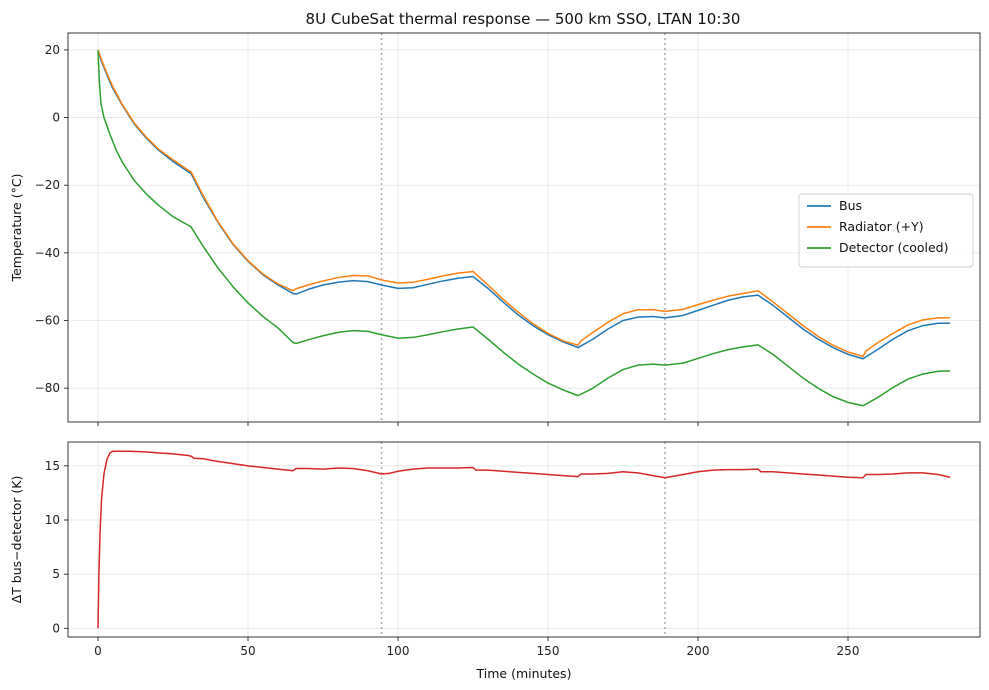 The height and width of the screenshot is (690, 989). What do you see at coordinates (524, 673) in the screenshot?
I see `time-x-axis-label: Time (minutes)` at bounding box center [524, 673].